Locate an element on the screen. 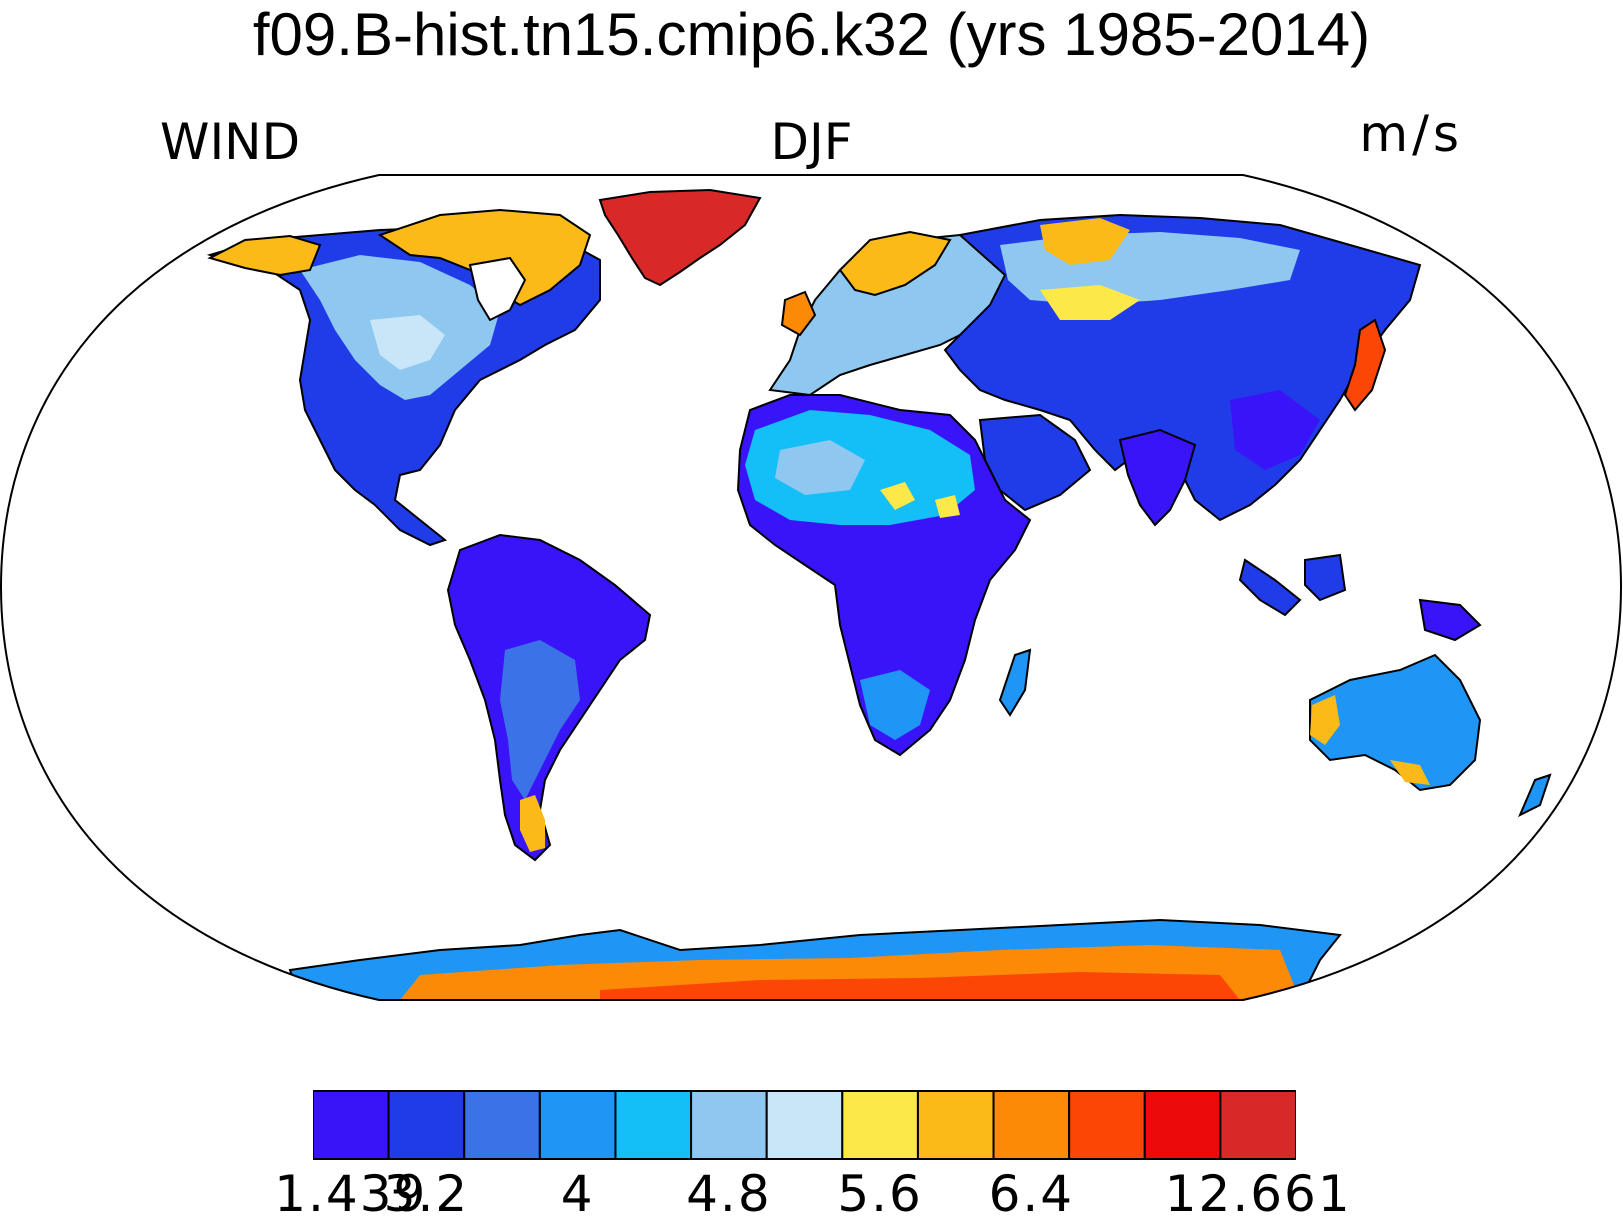  australia is located at coordinates (1395, 722).